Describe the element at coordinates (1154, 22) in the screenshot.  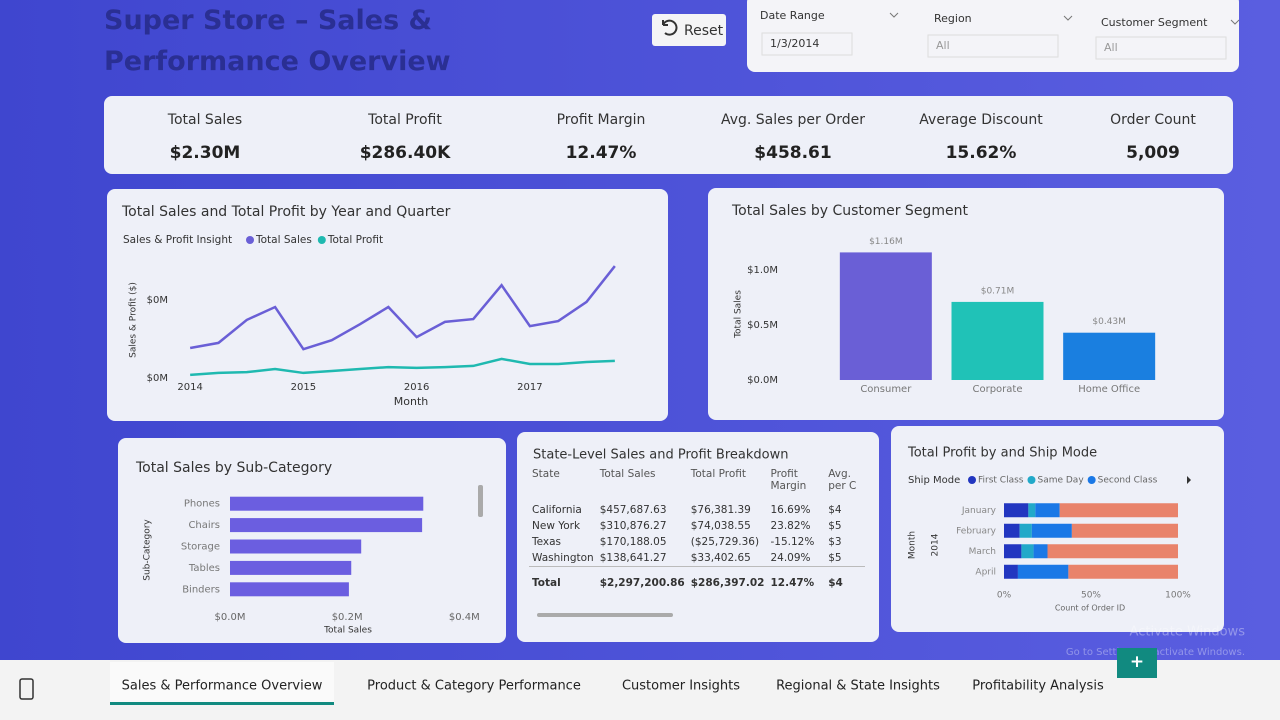
I see `filter-label: Customer Segment` at that location.